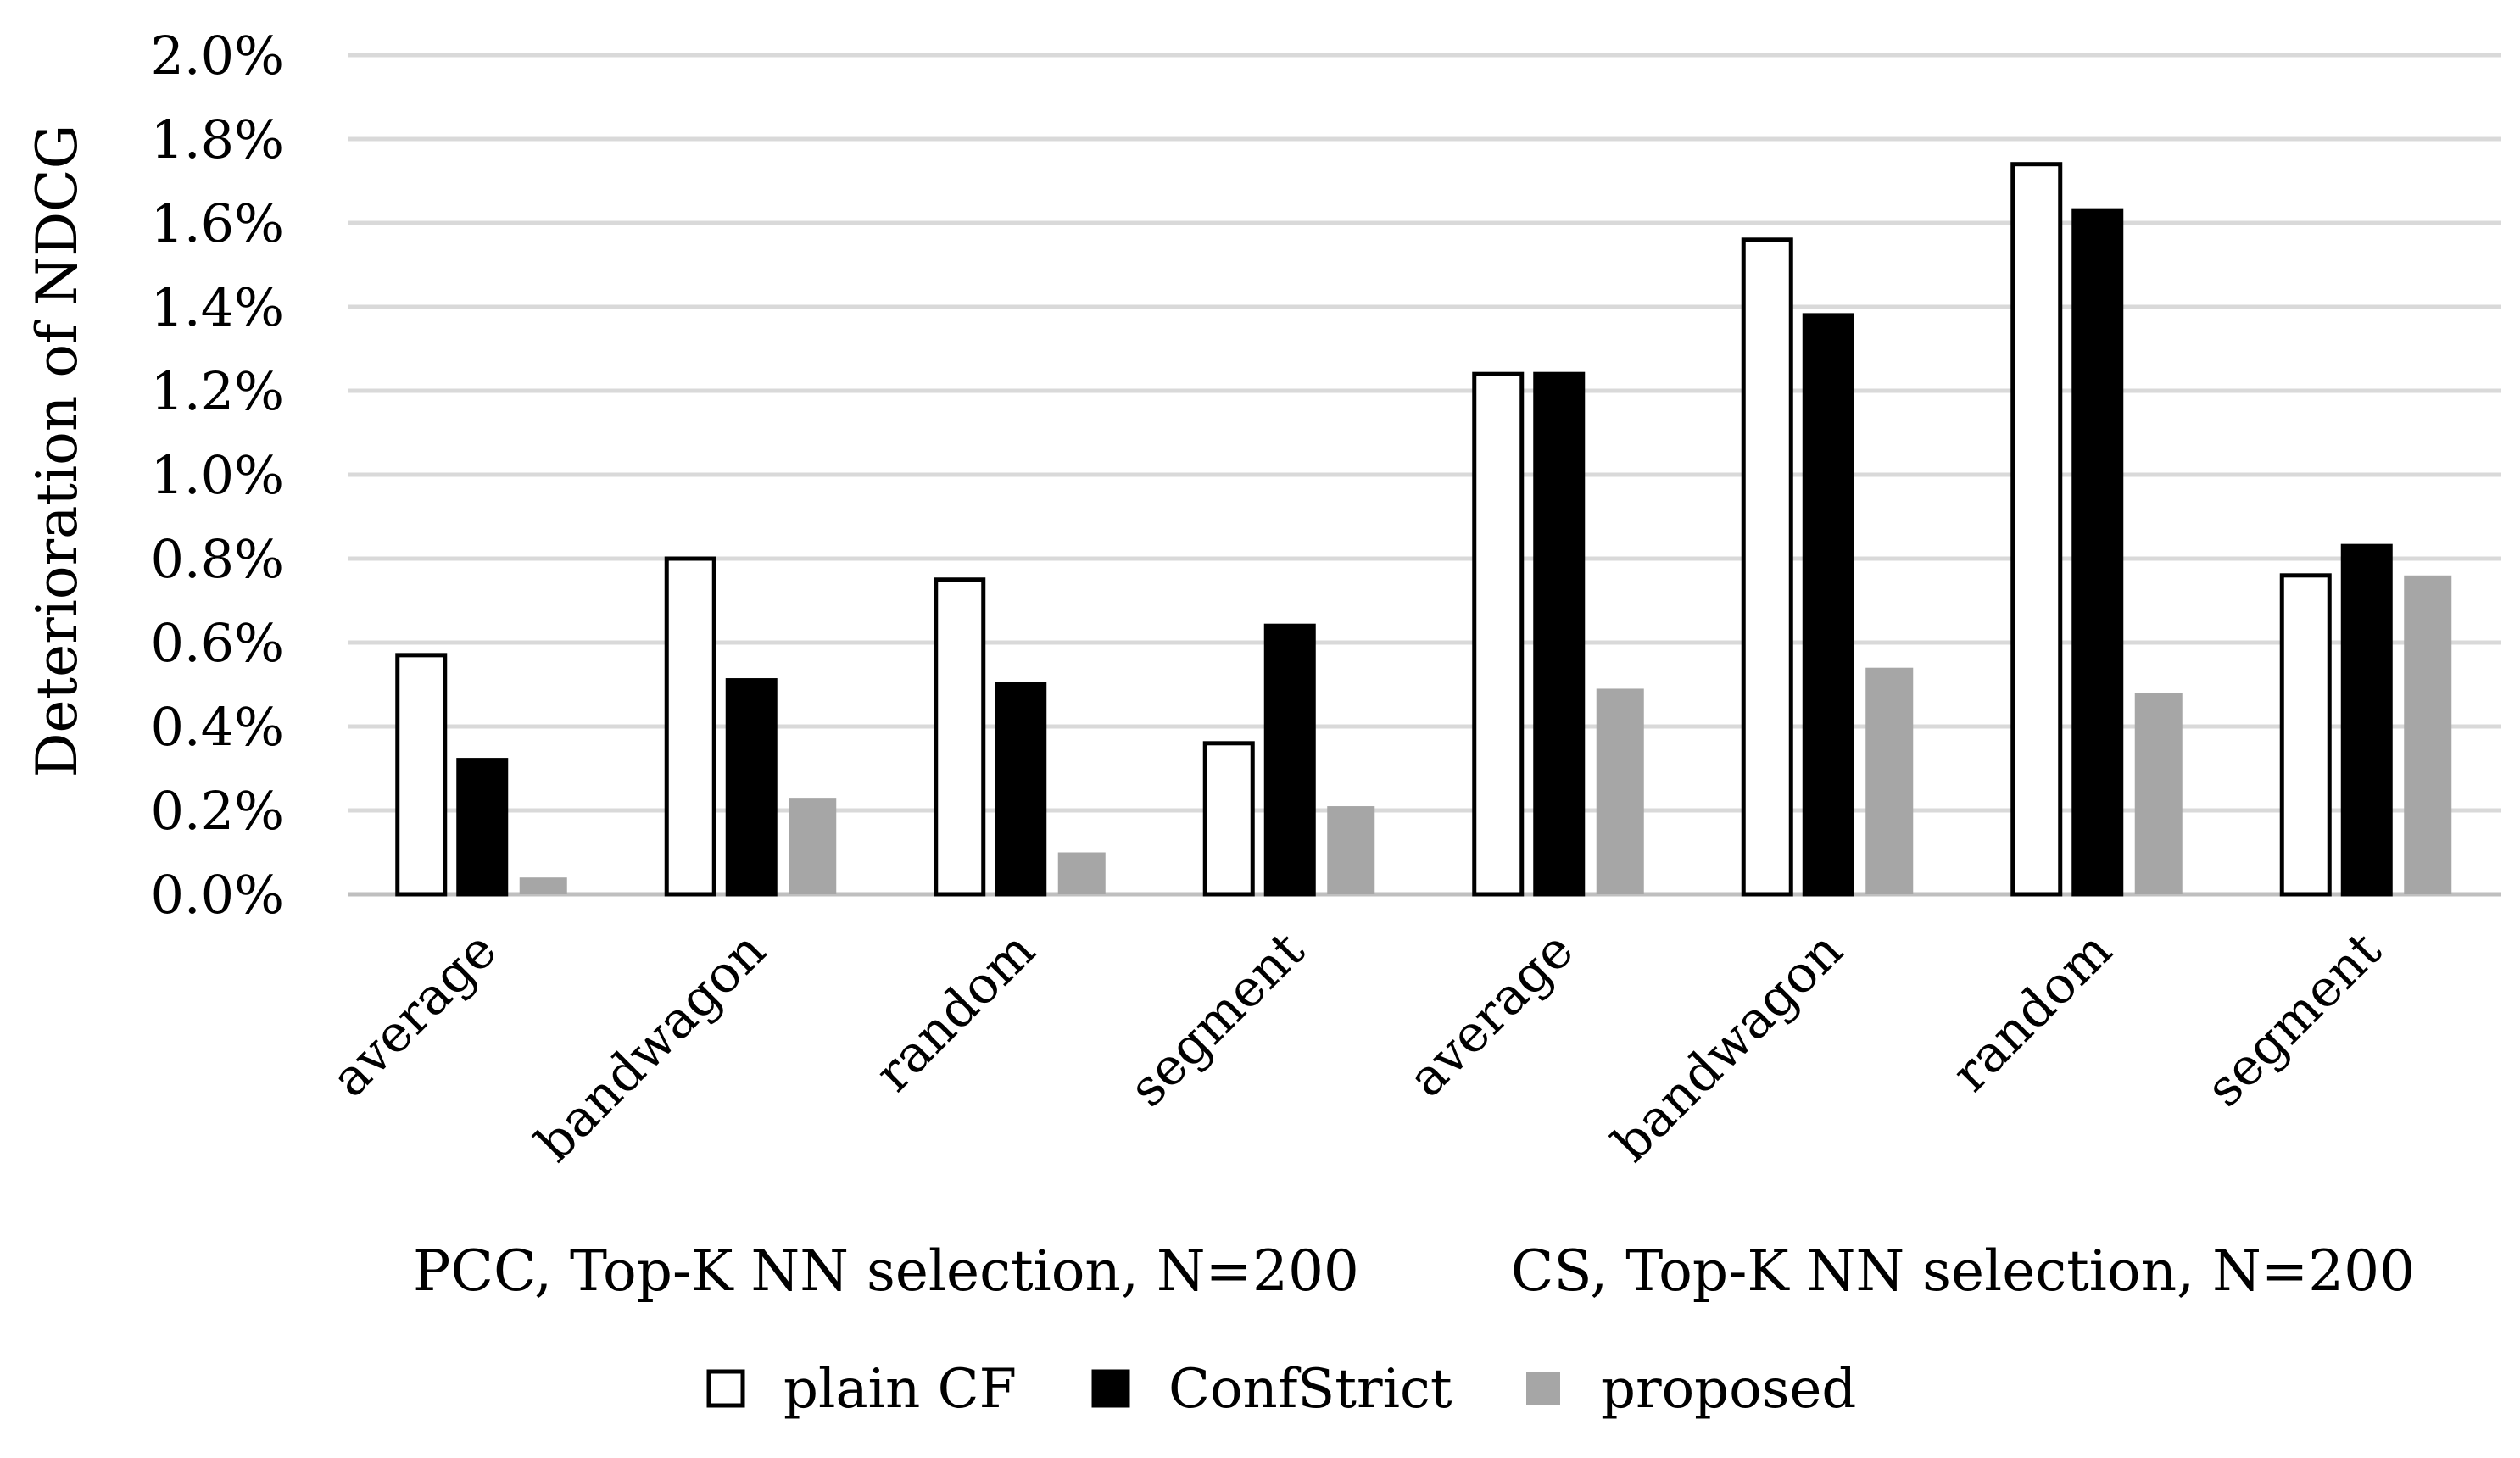 The image size is (2520, 1458). What do you see at coordinates (217, 391) in the screenshot?
I see `y-tick-label: 1.2%` at bounding box center [217, 391].